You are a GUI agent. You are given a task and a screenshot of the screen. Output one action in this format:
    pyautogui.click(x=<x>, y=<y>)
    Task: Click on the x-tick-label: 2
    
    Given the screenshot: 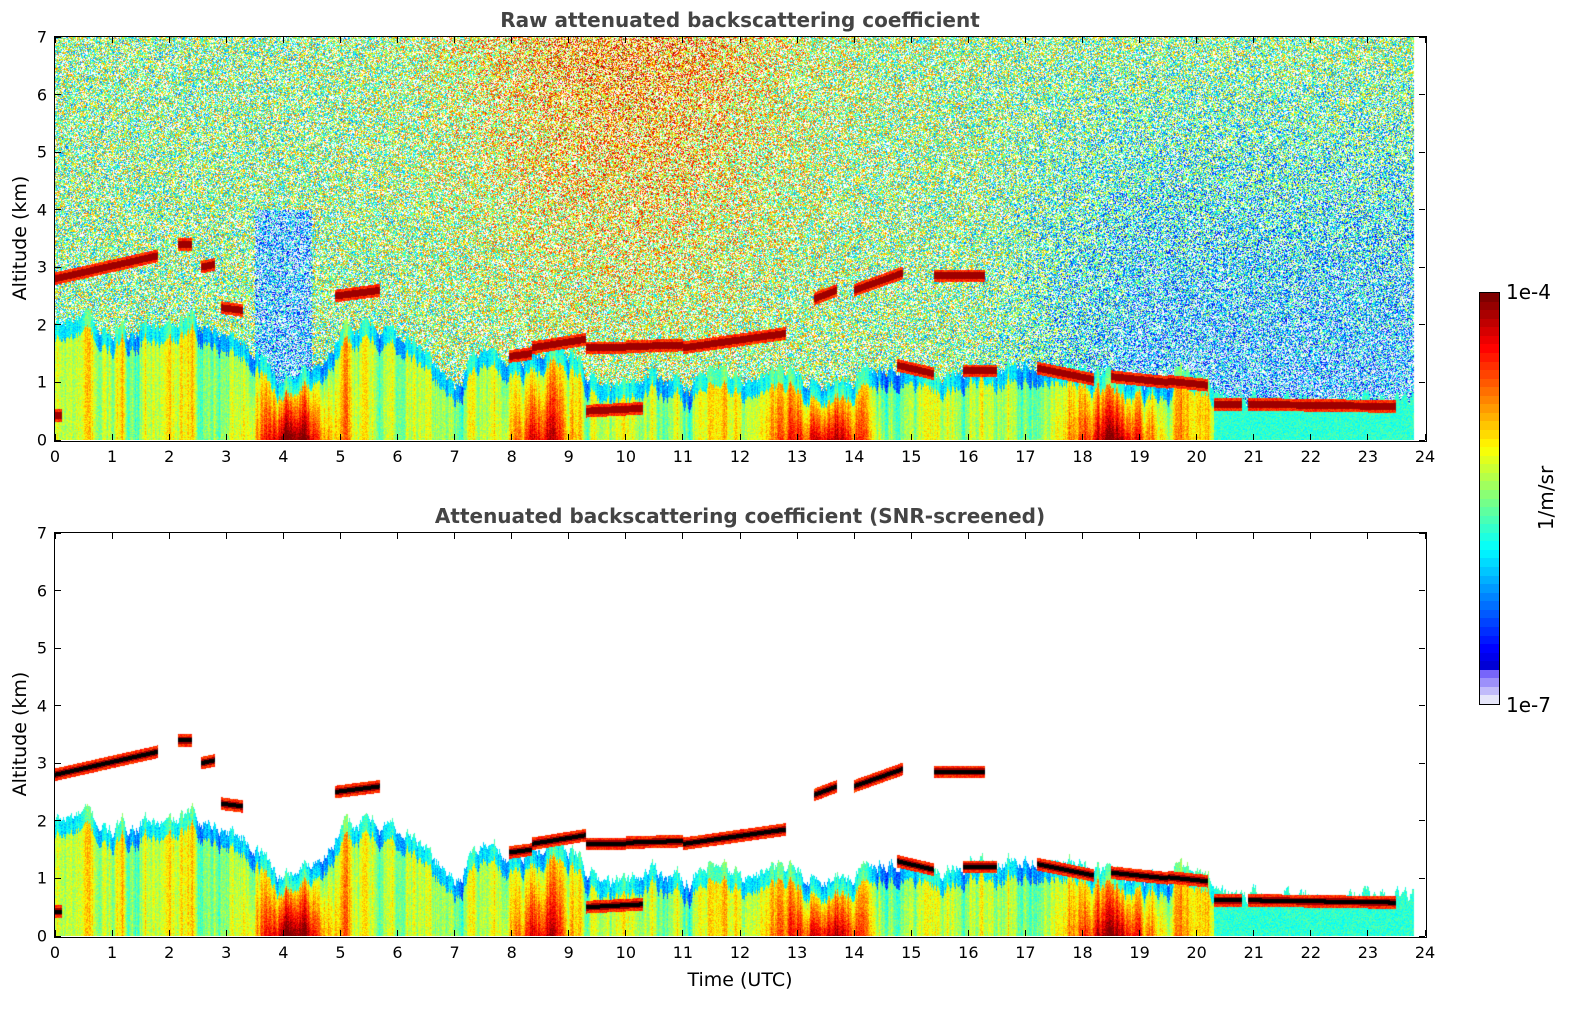 What is the action you would take?
    pyautogui.click(x=169, y=952)
    